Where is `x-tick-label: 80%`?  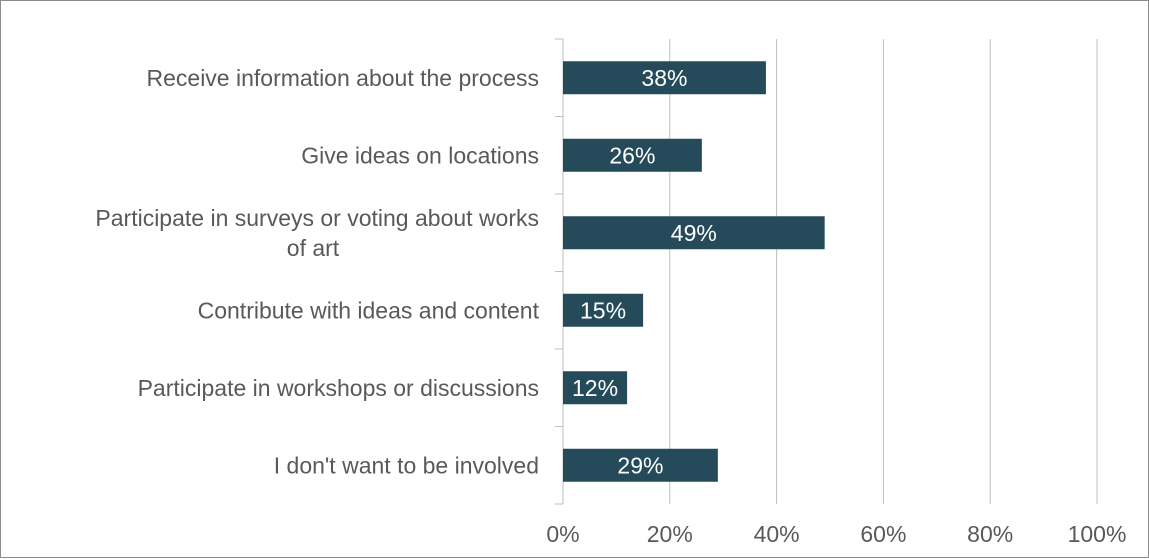
x-tick-label: 80% is located at coordinates (990, 534).